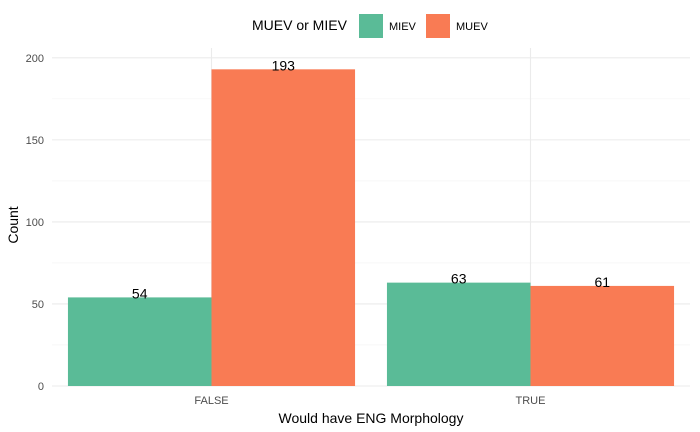 This screenshot has height=432, width=700. What do you see at coordinates (472, 27) in the screenshot?
I see `legend-label-muev: MUEV` at bounding box center [472, 27].